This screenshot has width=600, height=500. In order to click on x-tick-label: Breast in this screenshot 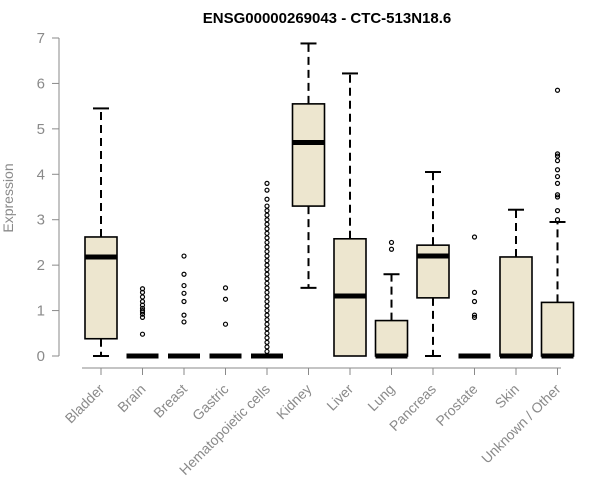, I will do `click(170, 401)`.